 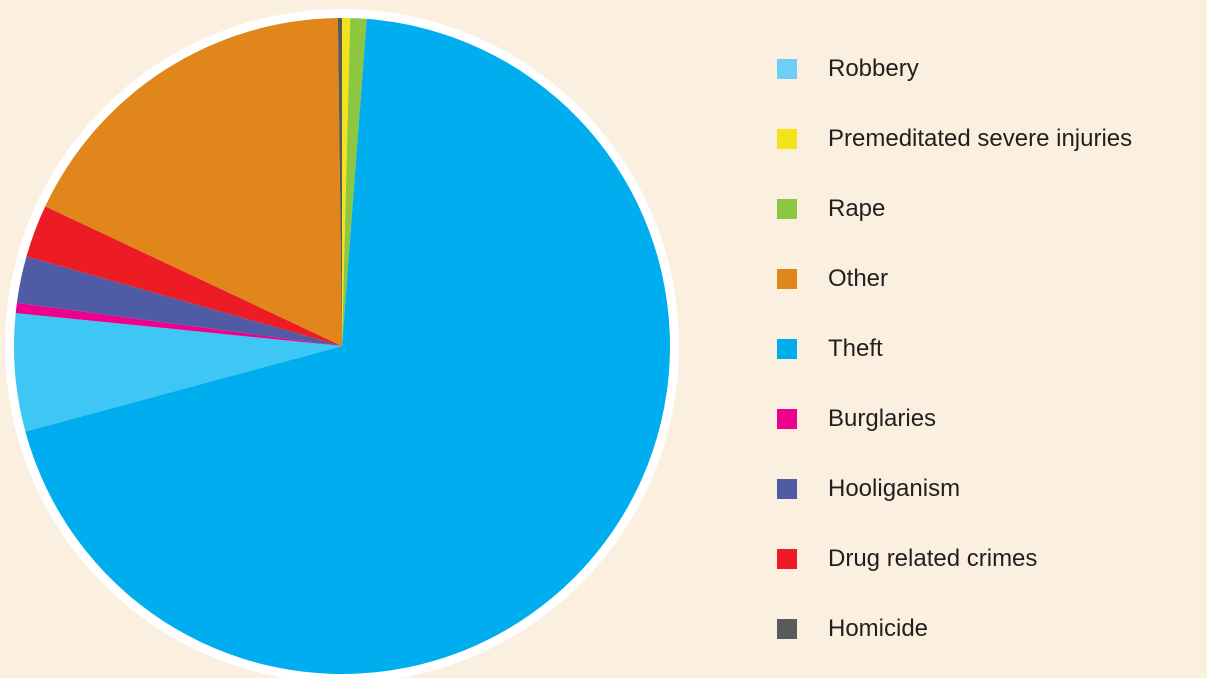 What do you see at coordinates (178, 372) in the screenshot?
I see `pie-slice-robbery` at bounding box center [178, 372].